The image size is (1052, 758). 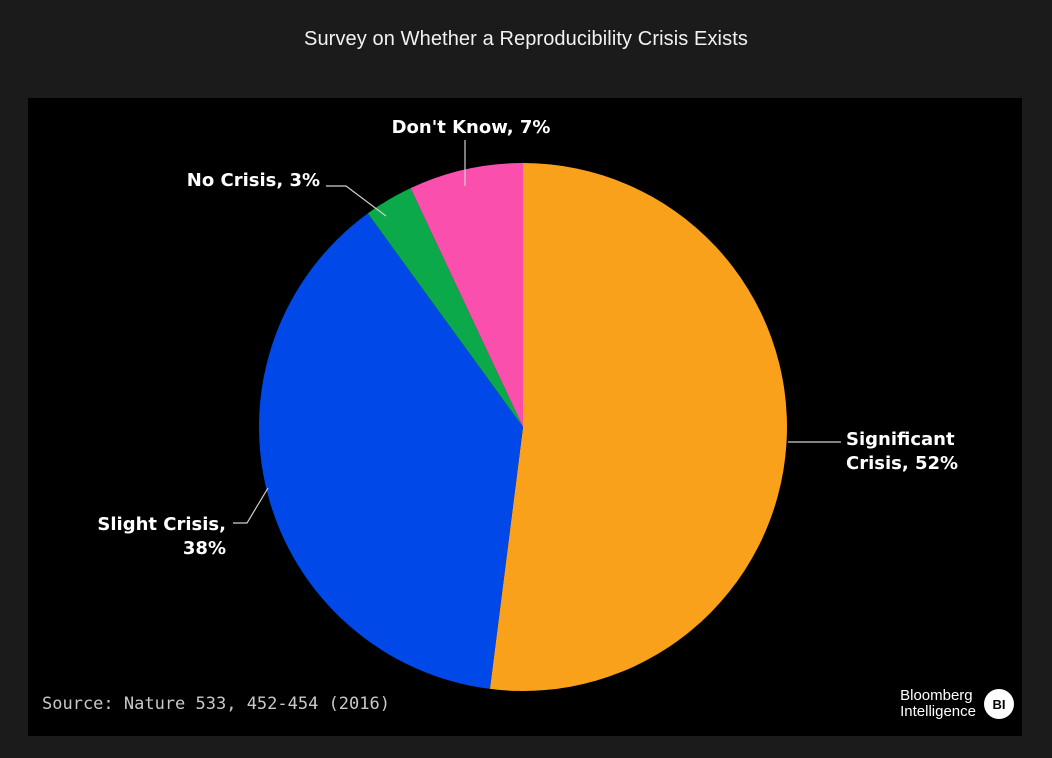 What do you see at coordinates (161, 536) in the screenshot?
I see `slice-label: Slight Crisis, 38%` at bounding box center [161, 536].